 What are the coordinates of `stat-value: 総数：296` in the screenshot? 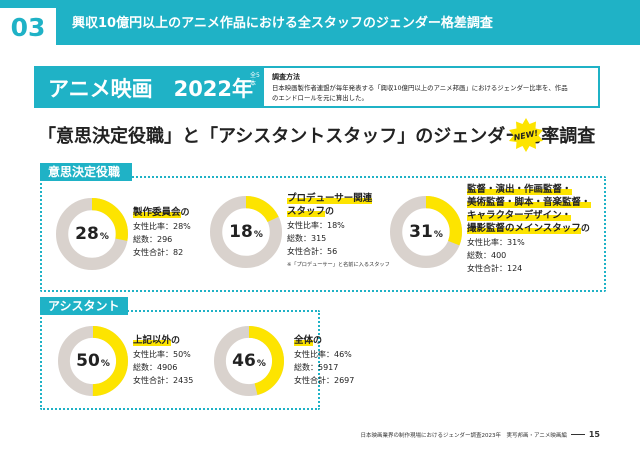 It's located at (153, 239).